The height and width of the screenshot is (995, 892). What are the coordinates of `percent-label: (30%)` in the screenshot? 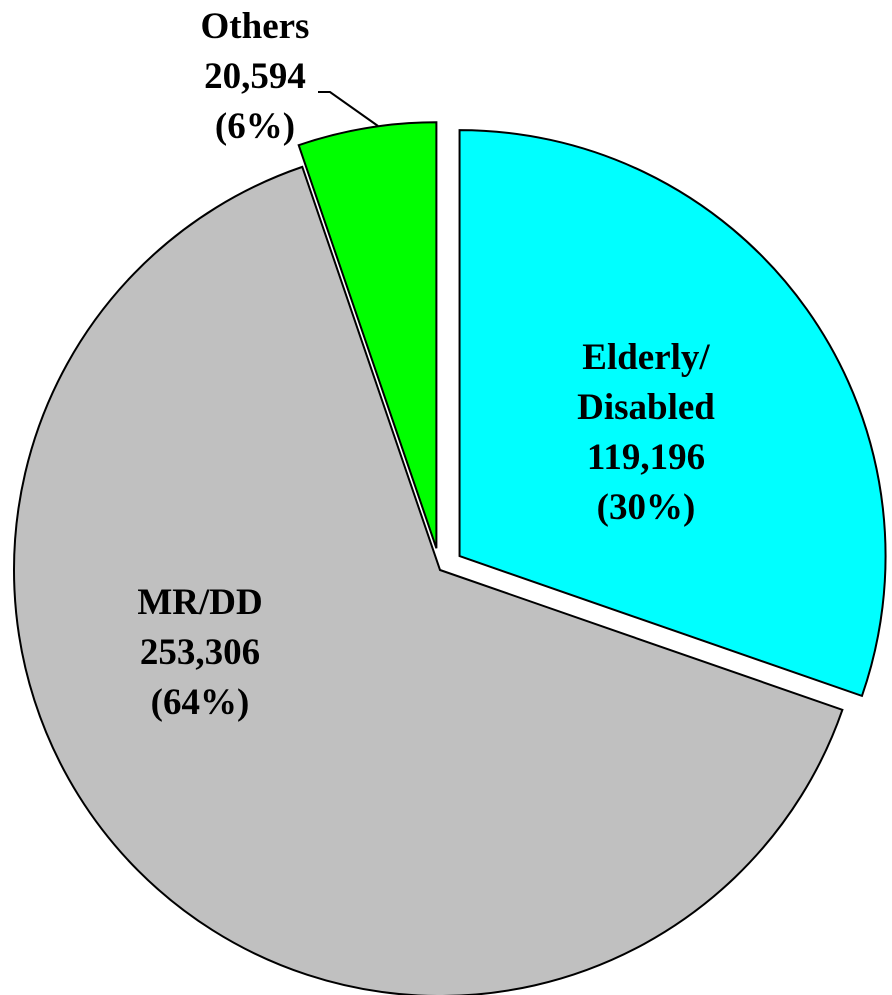 It's located at (646, 507).